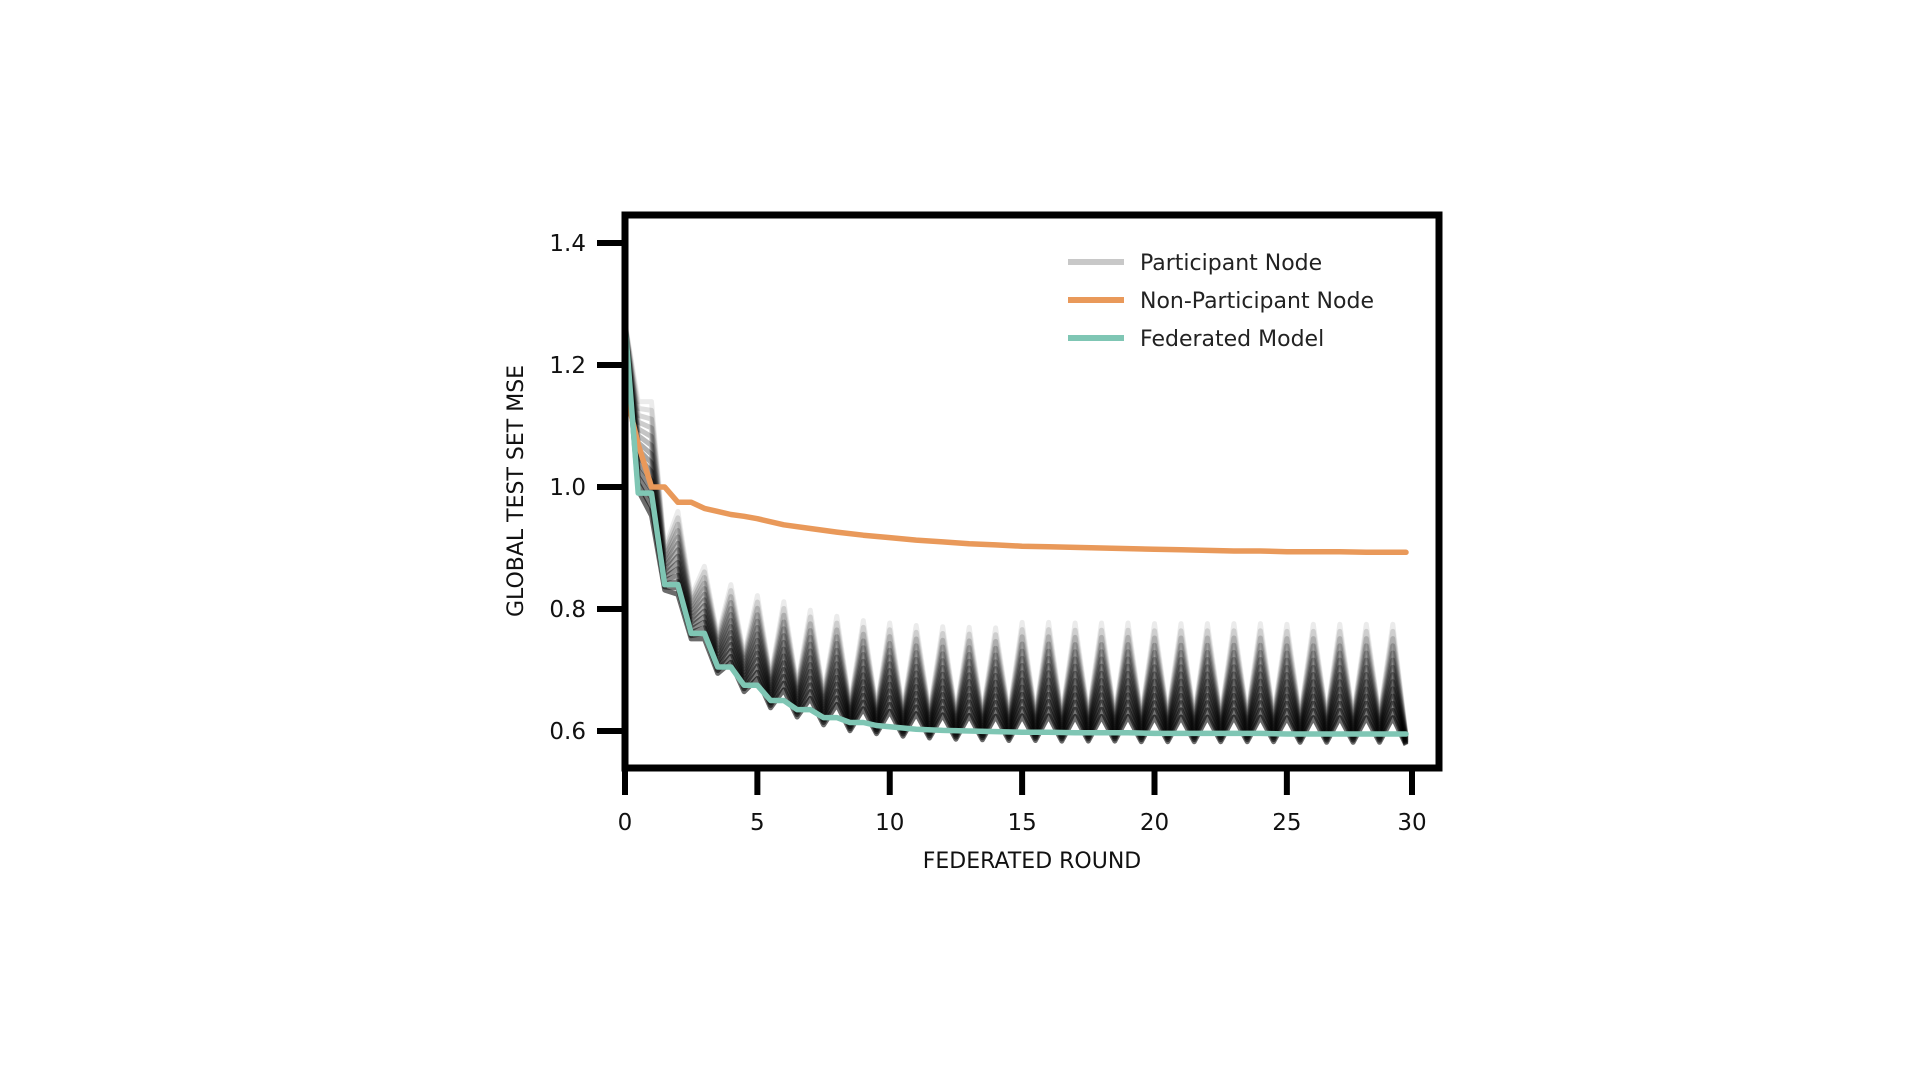  Describe the element at coordinates (1021, 823) in the screenshot. I see `x-tick-label-15: 15` at that location.